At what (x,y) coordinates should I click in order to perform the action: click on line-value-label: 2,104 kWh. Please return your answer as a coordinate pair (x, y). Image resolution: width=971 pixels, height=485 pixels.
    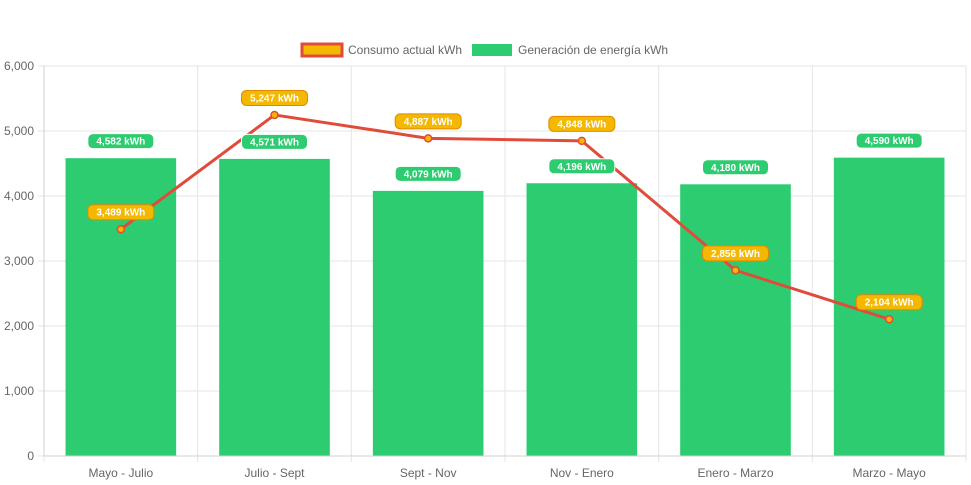
    Looking at the image, I should click on (889, 302).